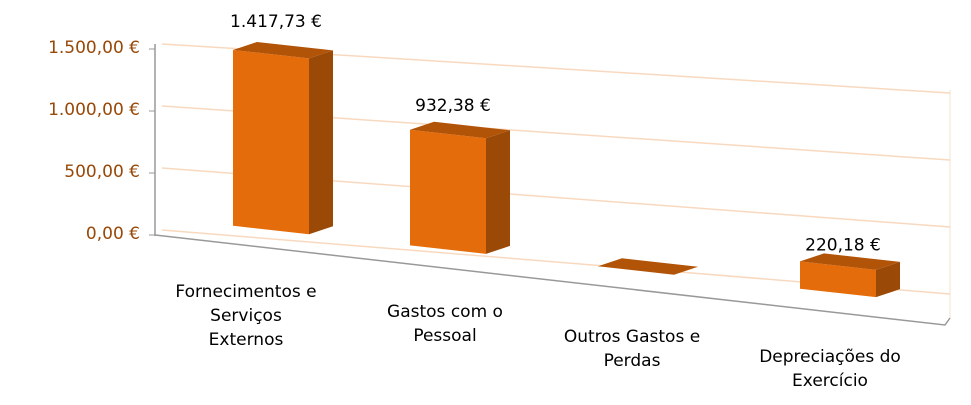 Image resolution: width=971 pixels, height=405 pixels. I want to click on value-label: 220,18 €, so click(843, 245).